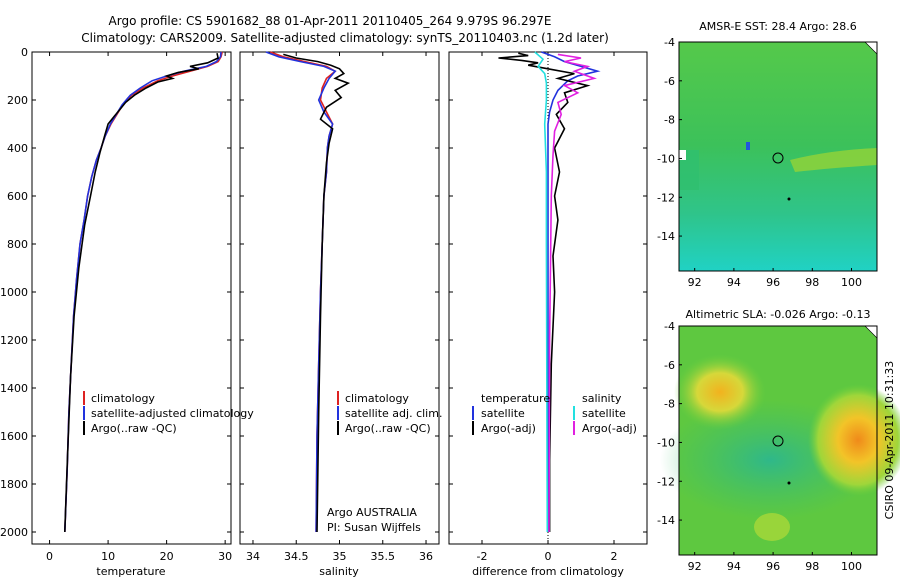  I want to click on y-tick-label: 0, so click(24, 52).